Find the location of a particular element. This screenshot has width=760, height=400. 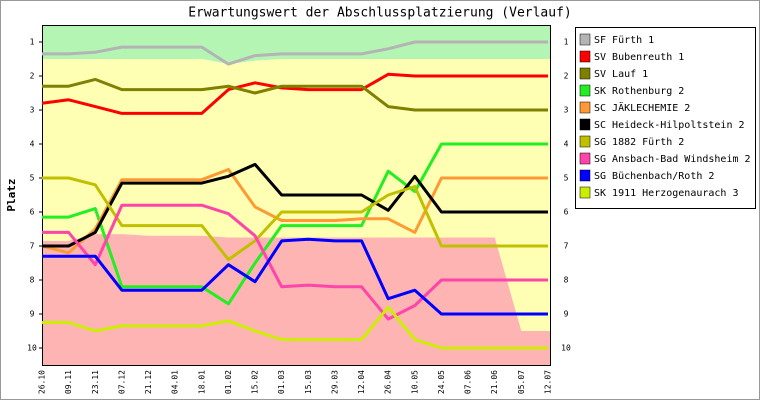

y-tick-label: 4 is located at coordinates (32, 144).